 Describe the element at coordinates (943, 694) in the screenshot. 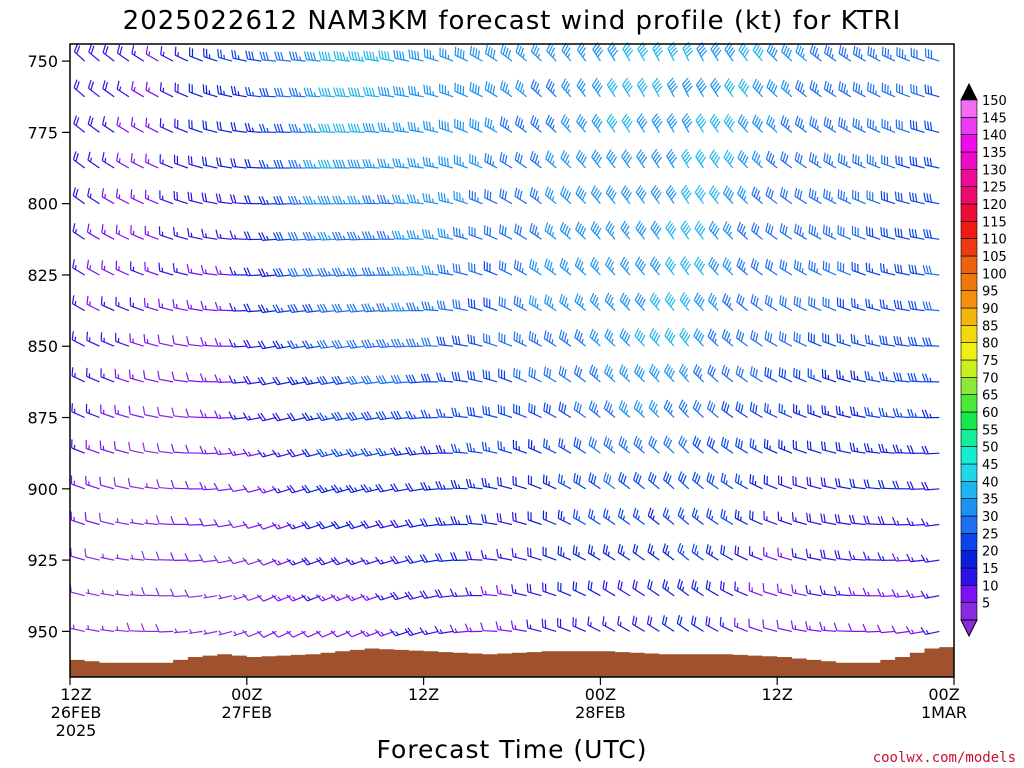

I see `x-tick-label: 00Z` at that location.